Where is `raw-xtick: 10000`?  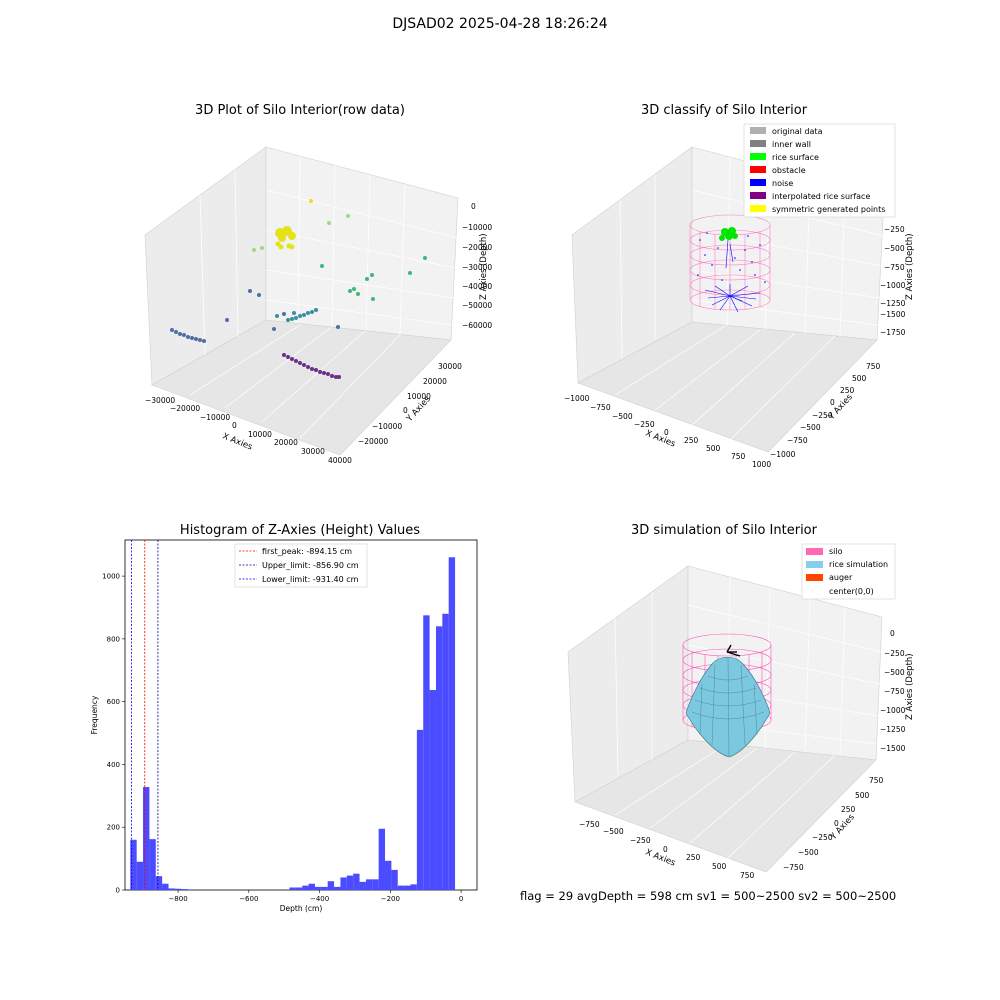
raw-xtick: 10000 is located at coordinates (260, 434).